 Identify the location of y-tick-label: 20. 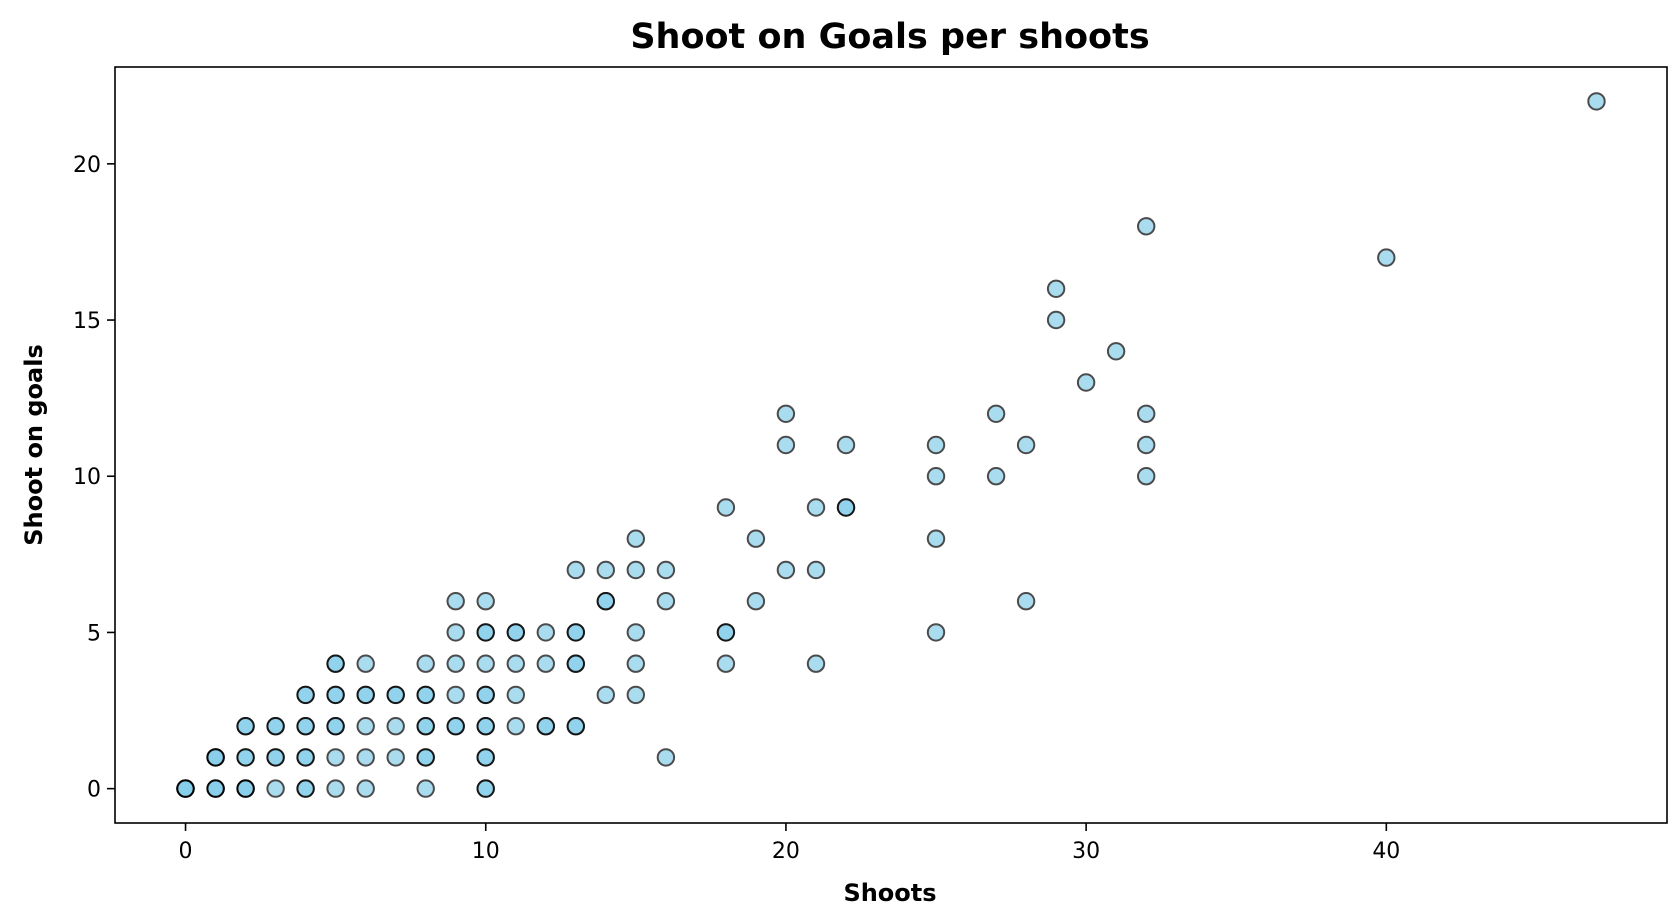
(87, 165).